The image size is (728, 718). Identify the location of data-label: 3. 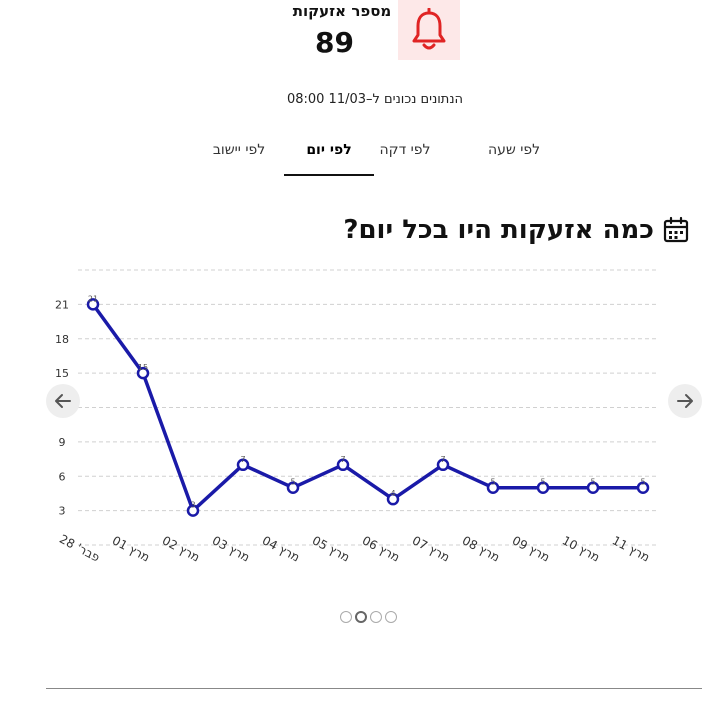
(192, 505).